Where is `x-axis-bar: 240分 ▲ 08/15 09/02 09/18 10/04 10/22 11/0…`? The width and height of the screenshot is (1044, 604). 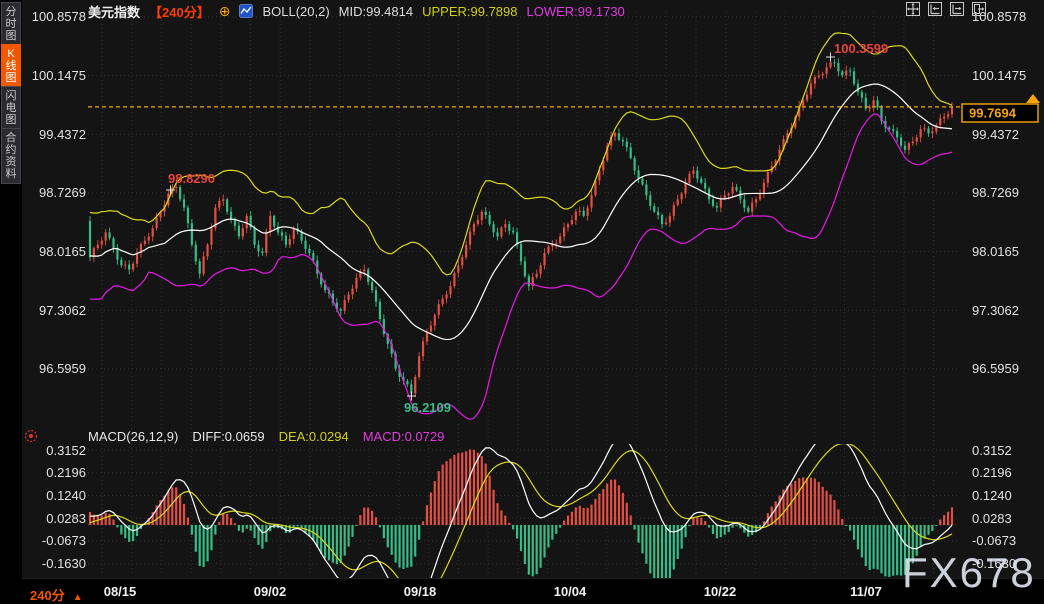
x-axis-bar: 240分 ▲ 08/15 09/02 09/18 10/04 10/22 11/0… is located at coordinates (522, 591).